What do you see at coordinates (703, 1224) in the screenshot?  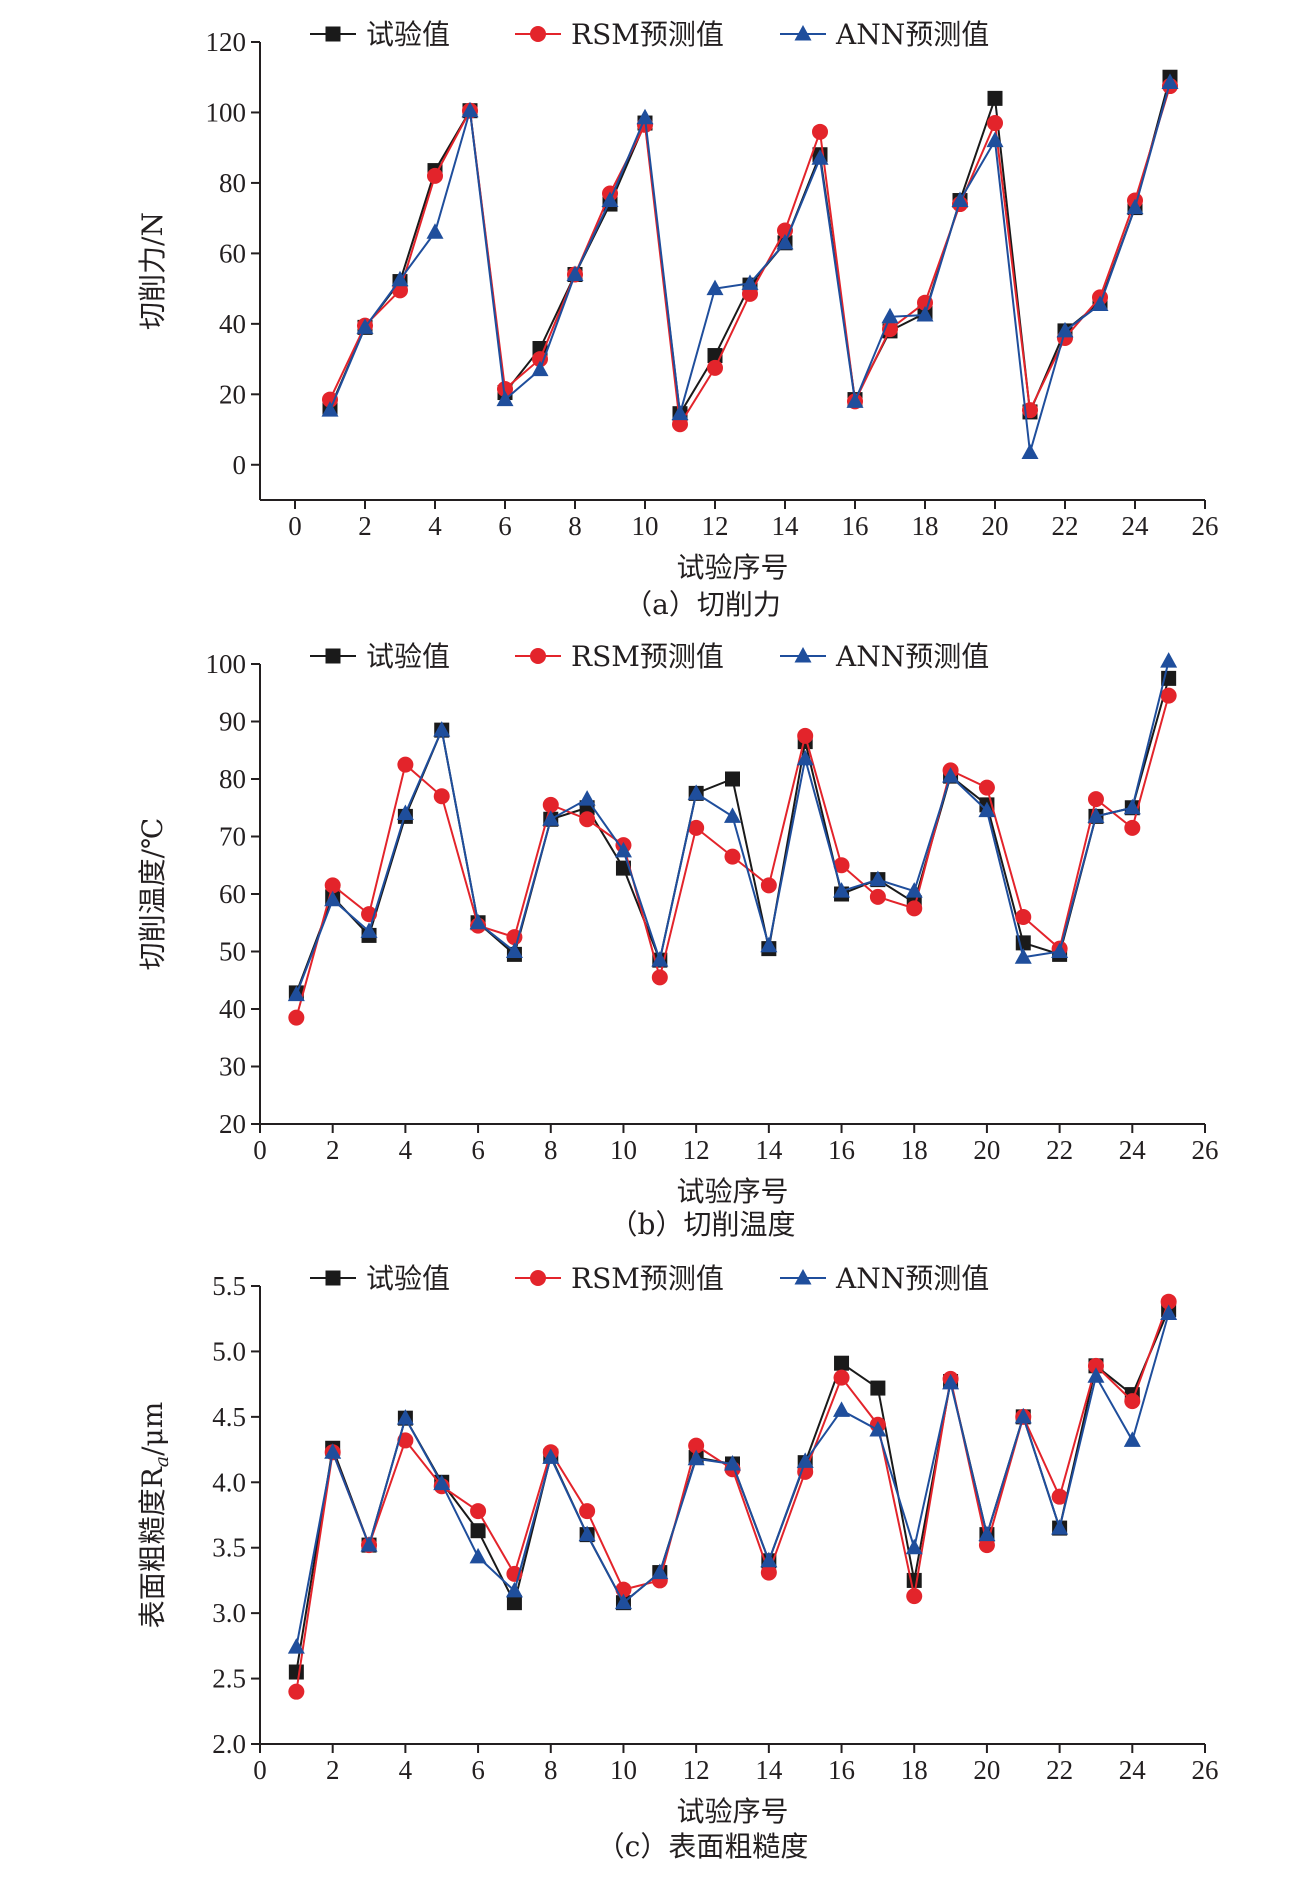 I see `chart-caption: （b）切削温度` at bounding box center [703, 1224].